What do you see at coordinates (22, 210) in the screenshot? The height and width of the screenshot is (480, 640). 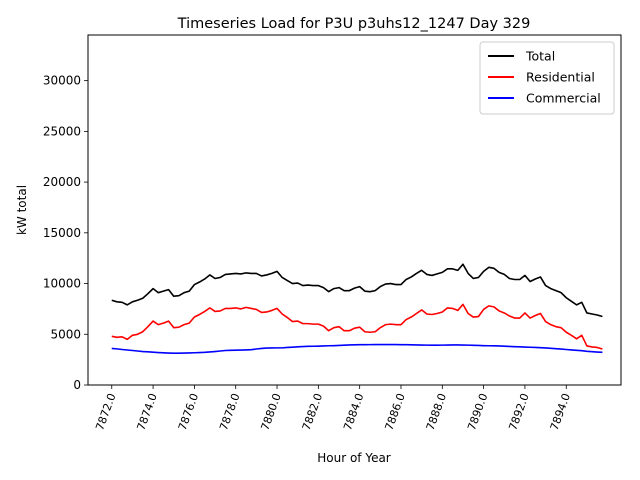 I see `y-axis-label: kW total` at bounding box center [22, 210].